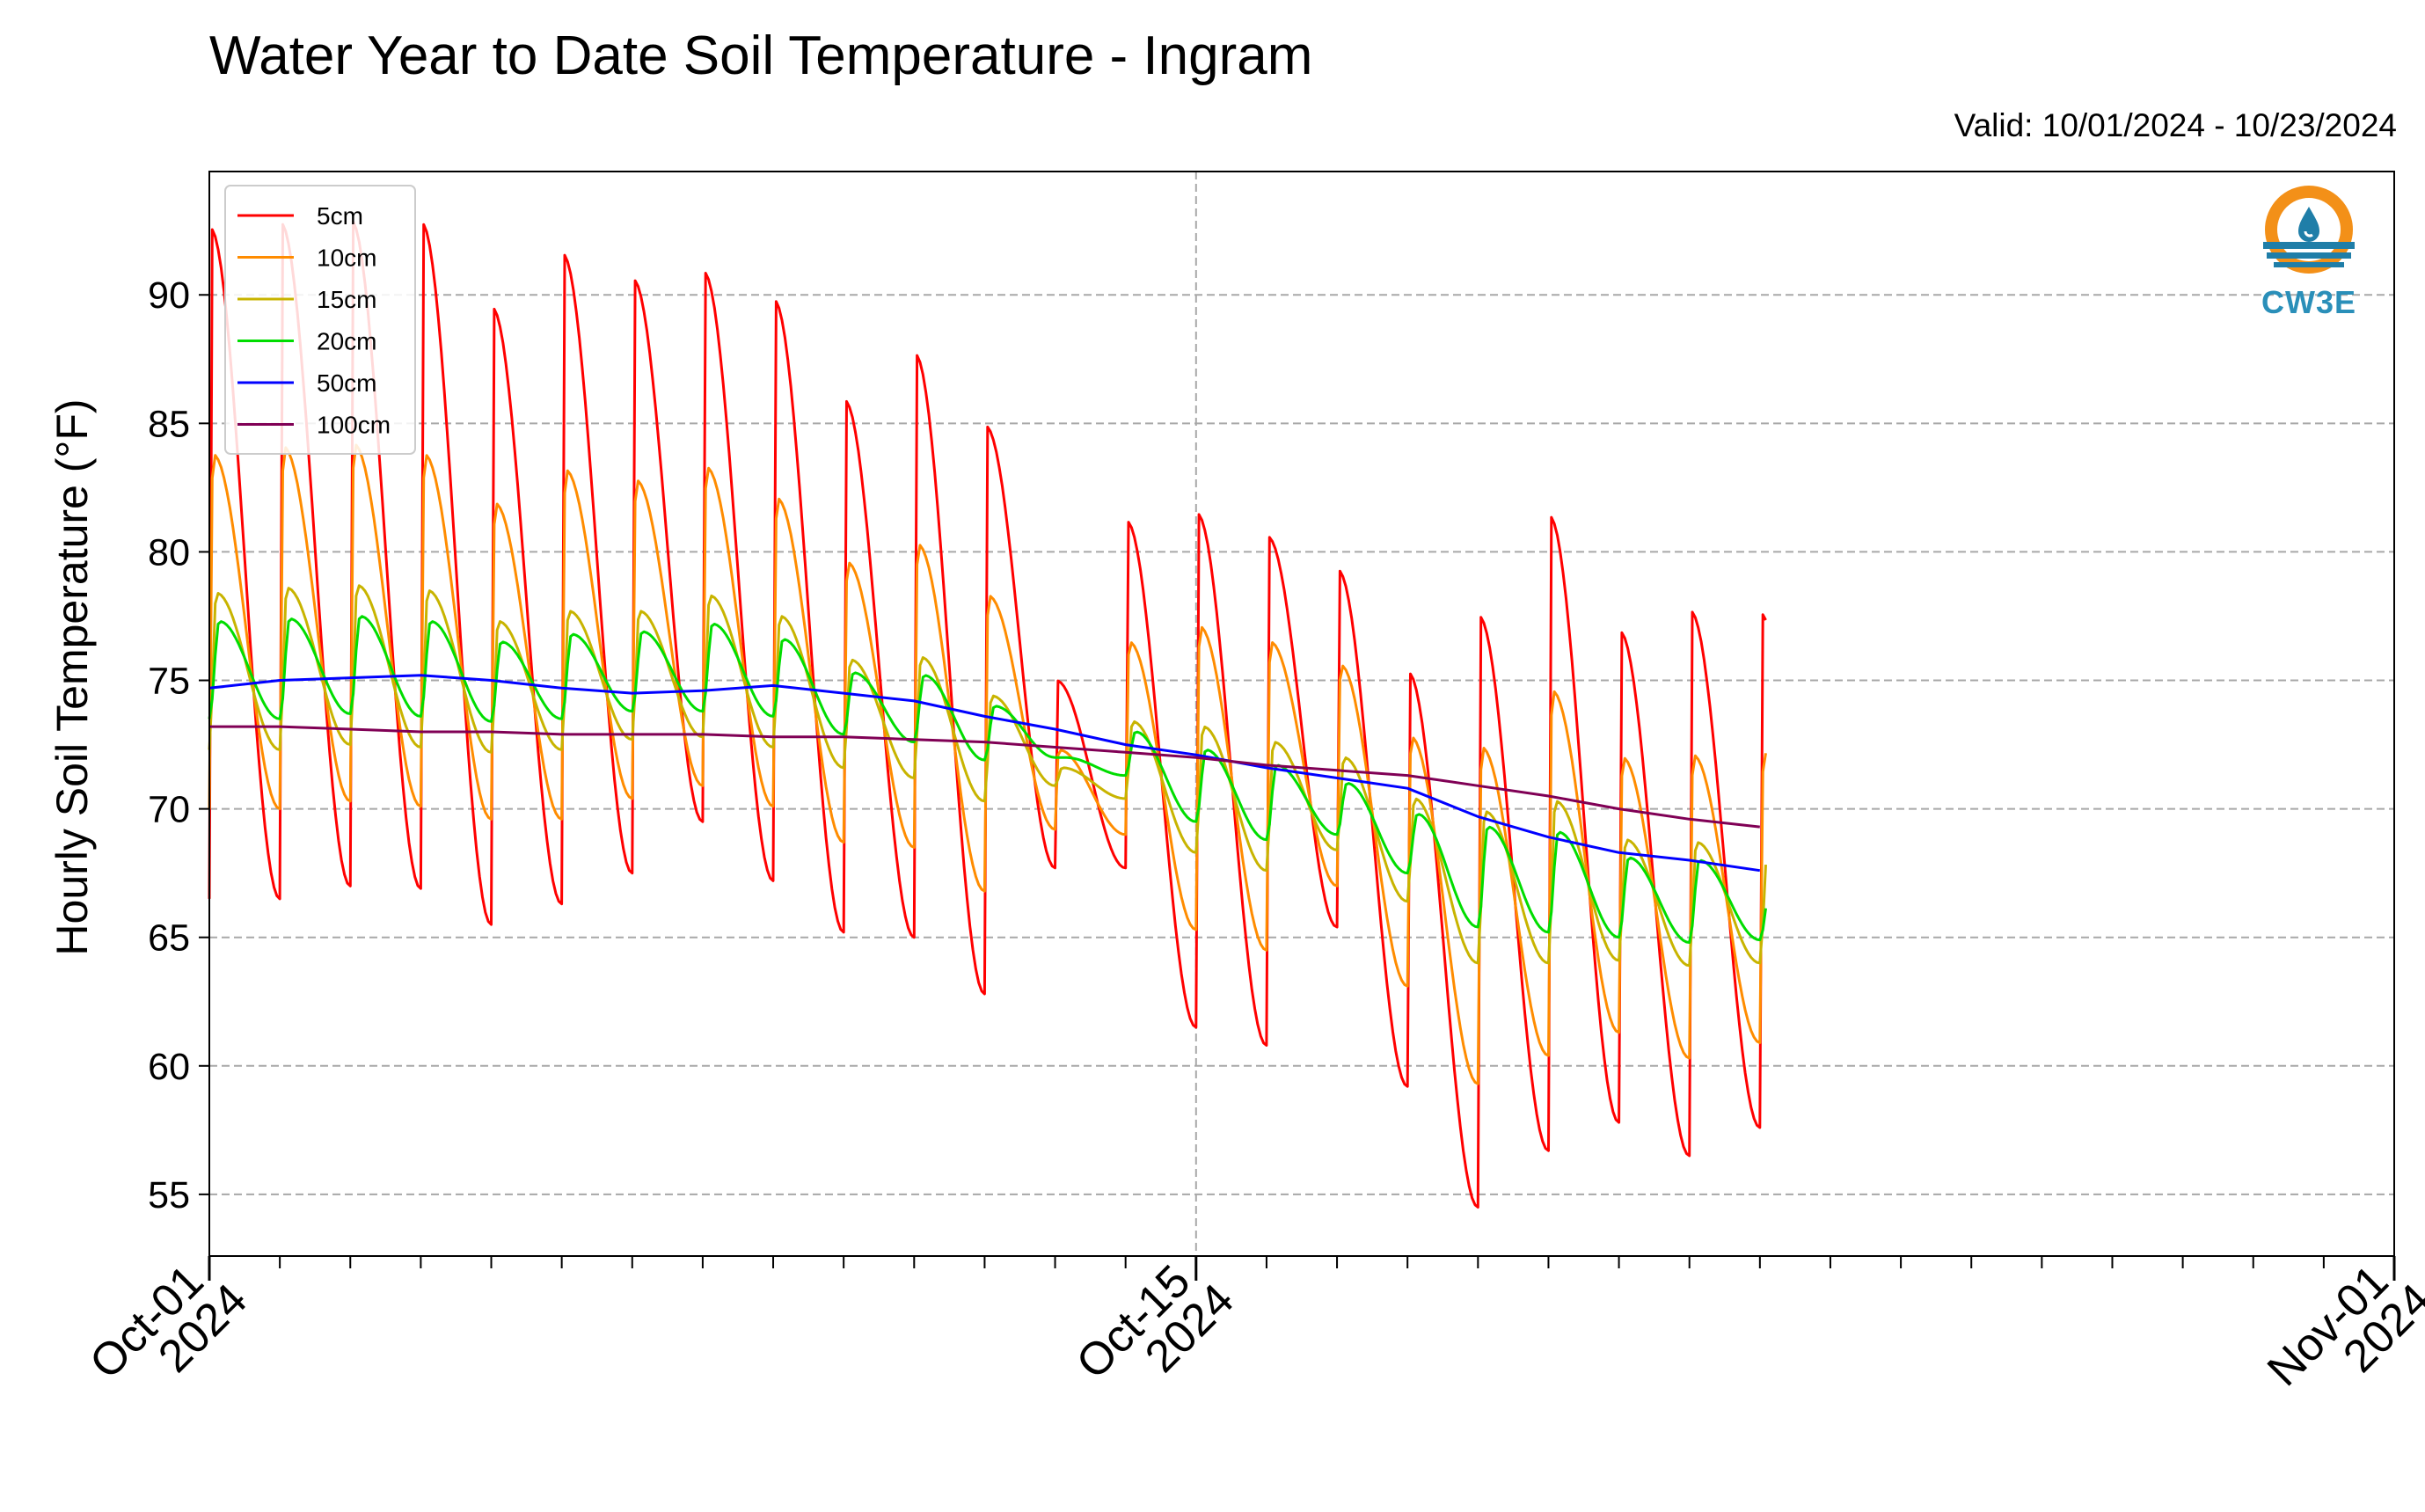  I want to click on legend-label-100cm: 100cm, so click(354, 425).